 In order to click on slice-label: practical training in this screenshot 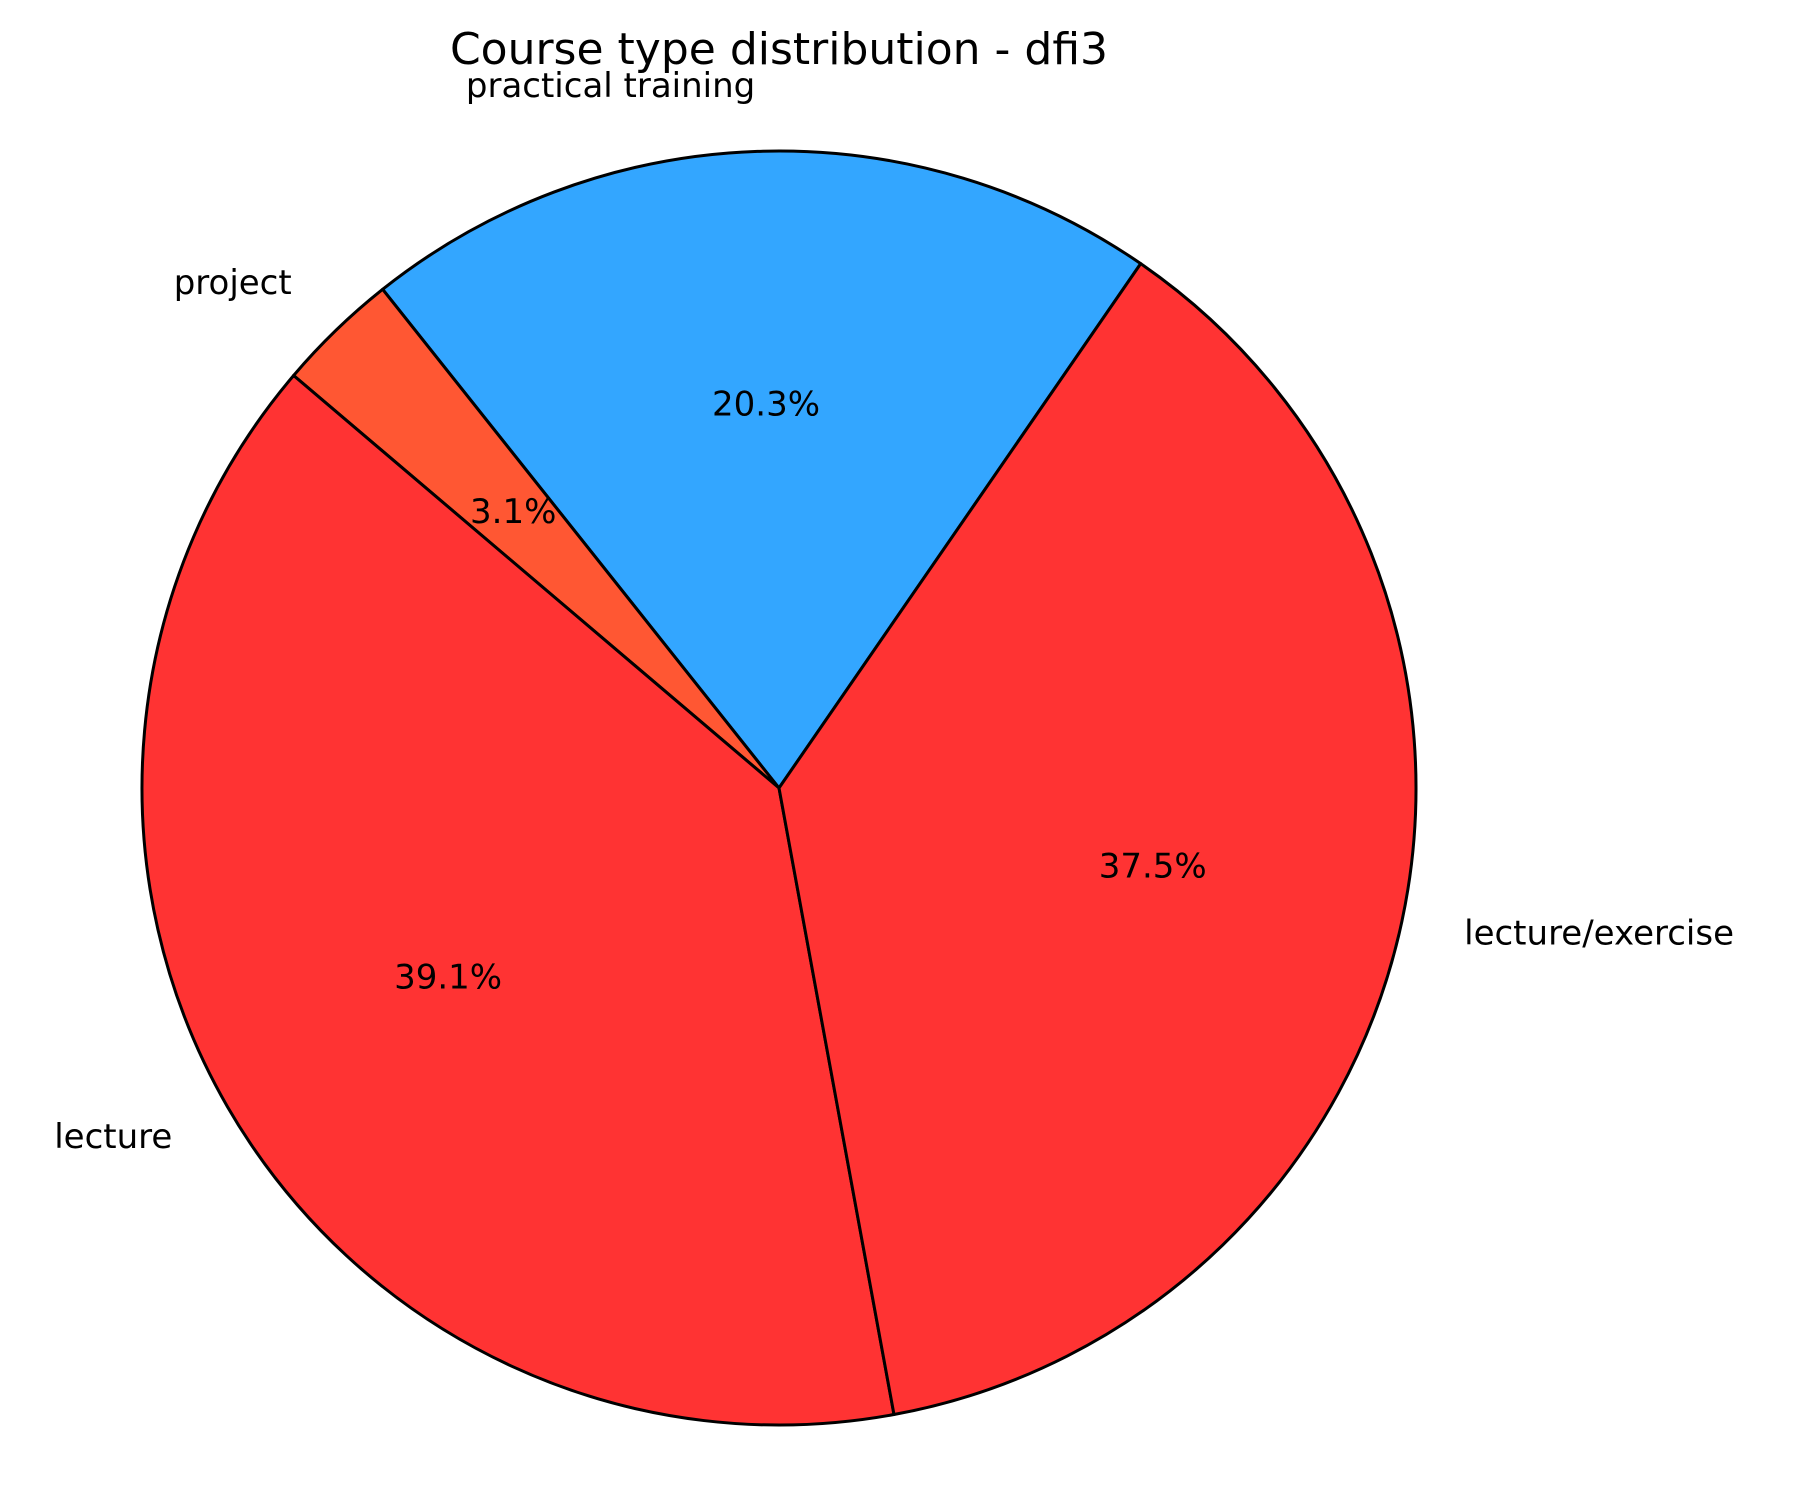, I will do `click(610, 86)`.